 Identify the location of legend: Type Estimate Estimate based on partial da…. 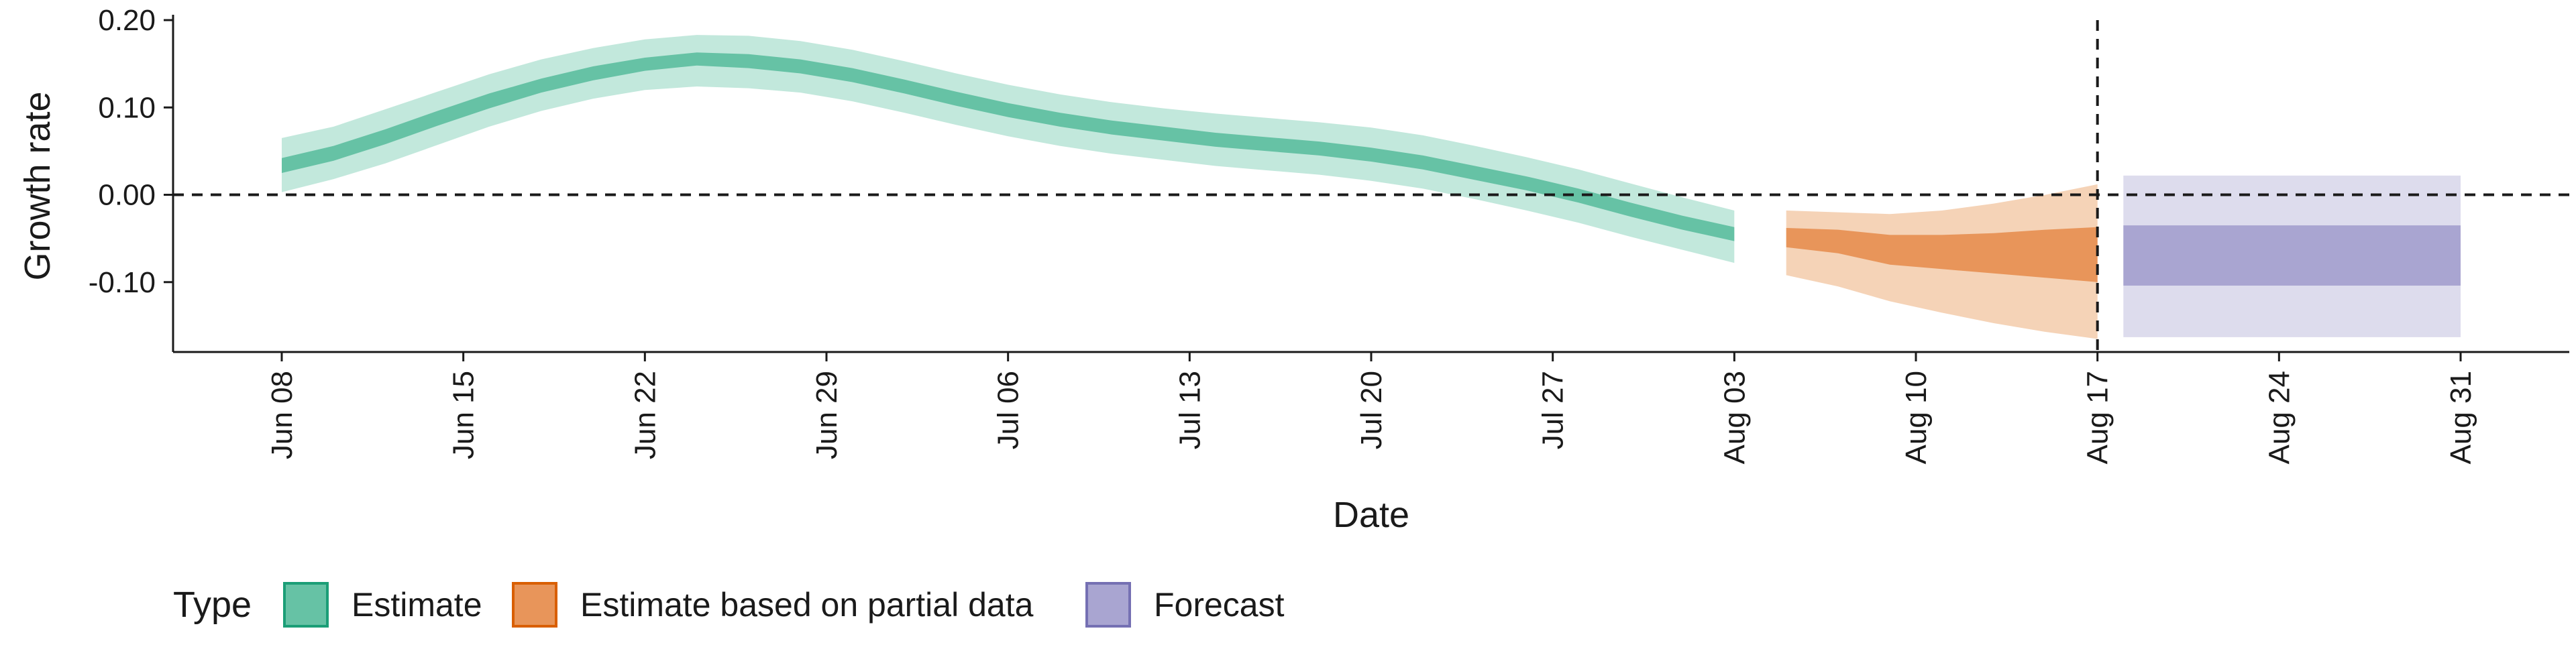
(729, 605).